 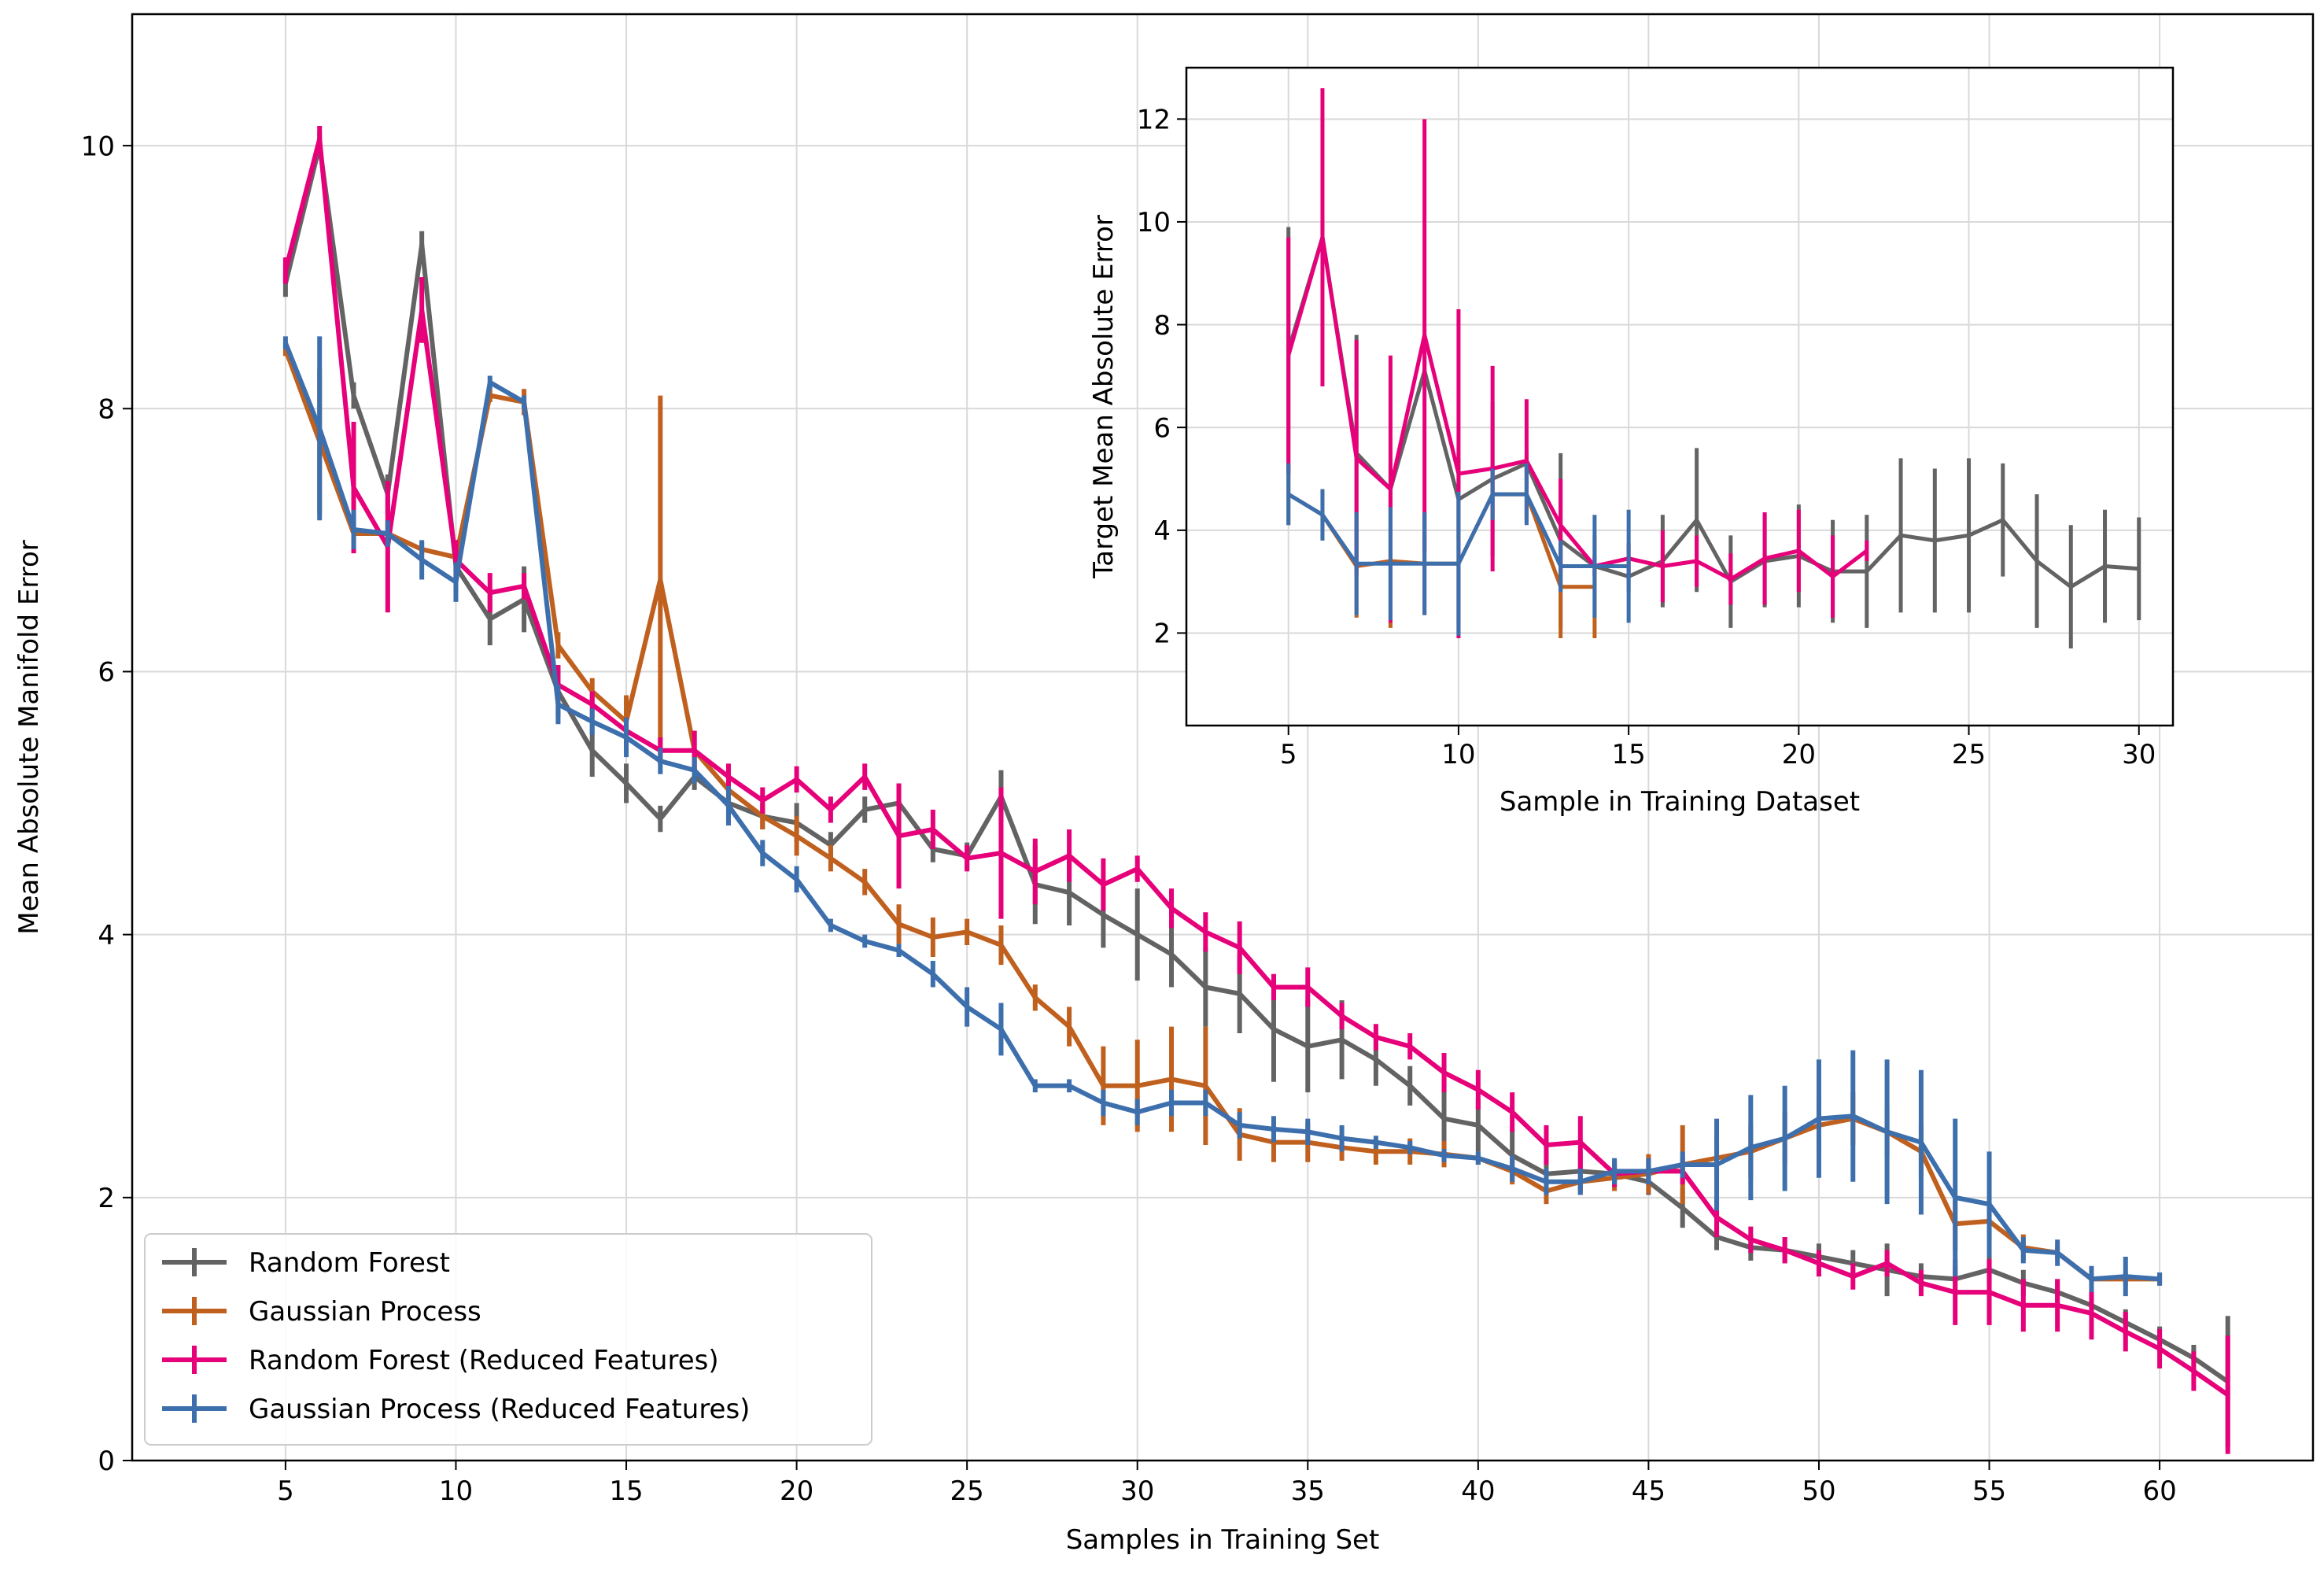 I want to click on x-tick-label: 35, so click(x=1308, y=1491).